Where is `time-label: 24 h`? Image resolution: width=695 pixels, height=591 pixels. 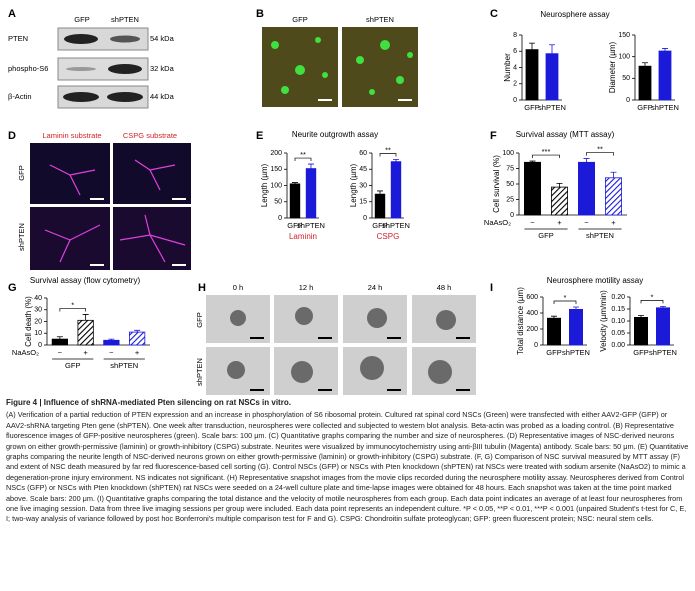 time-label: 24 h is located at coordinates (375, 287).